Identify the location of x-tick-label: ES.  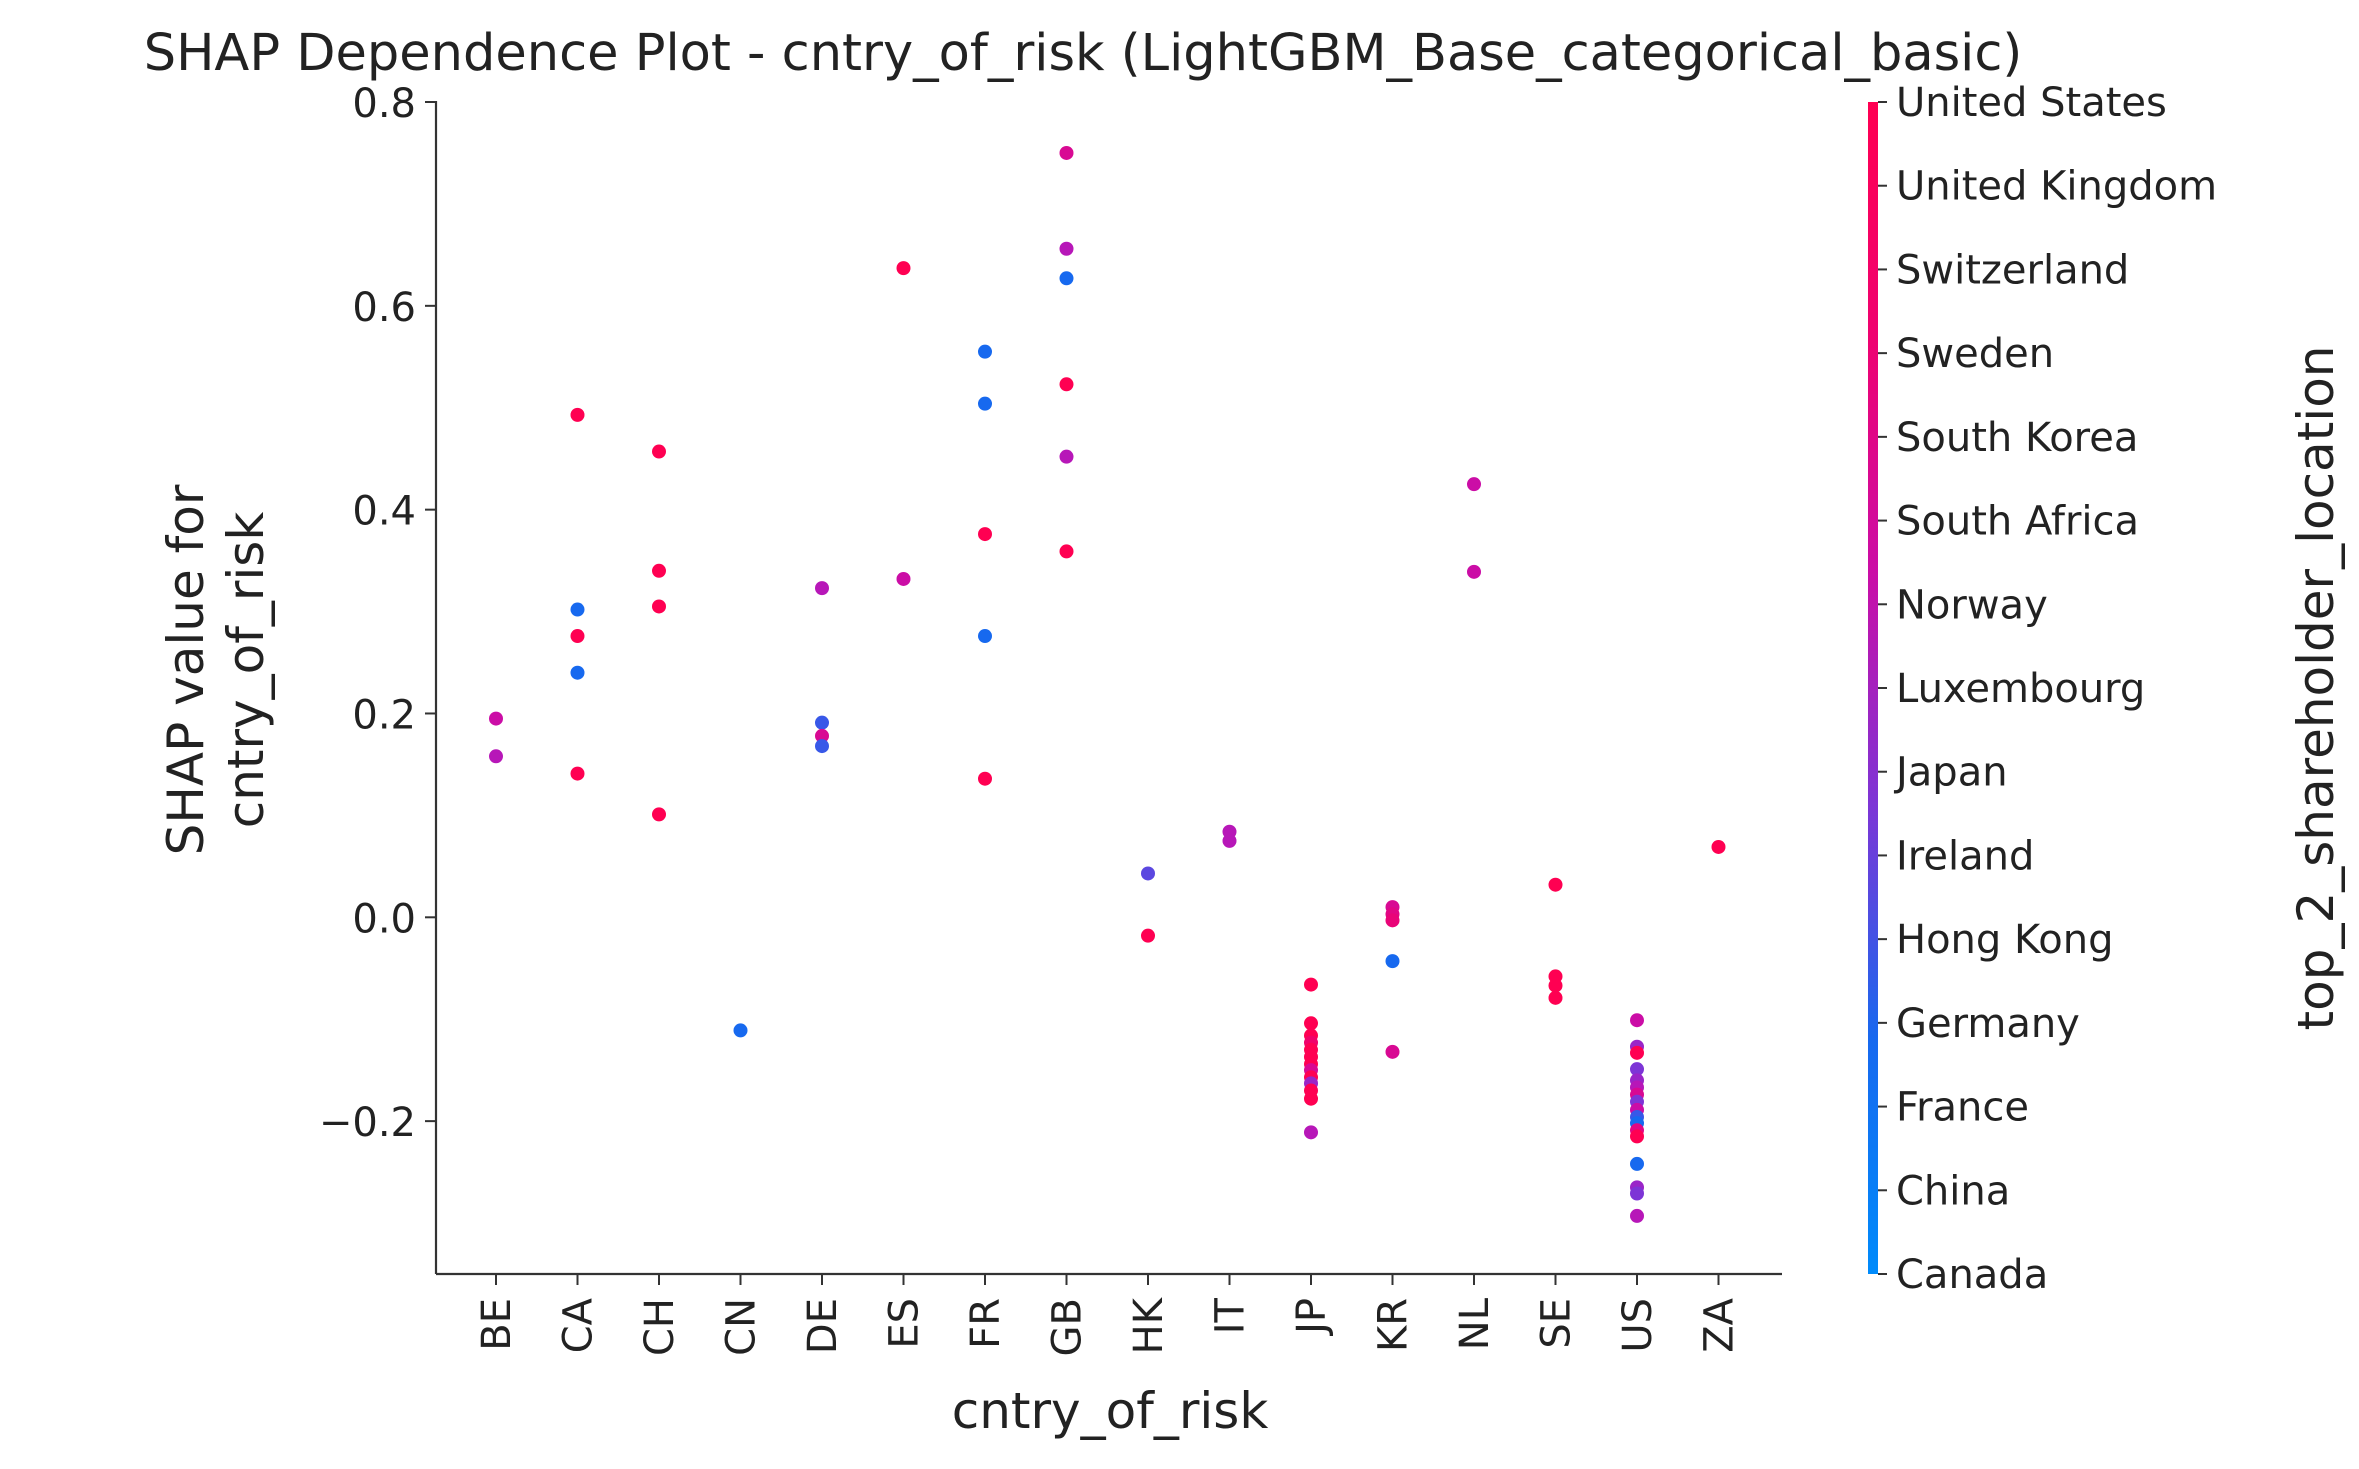
(905, 1323).